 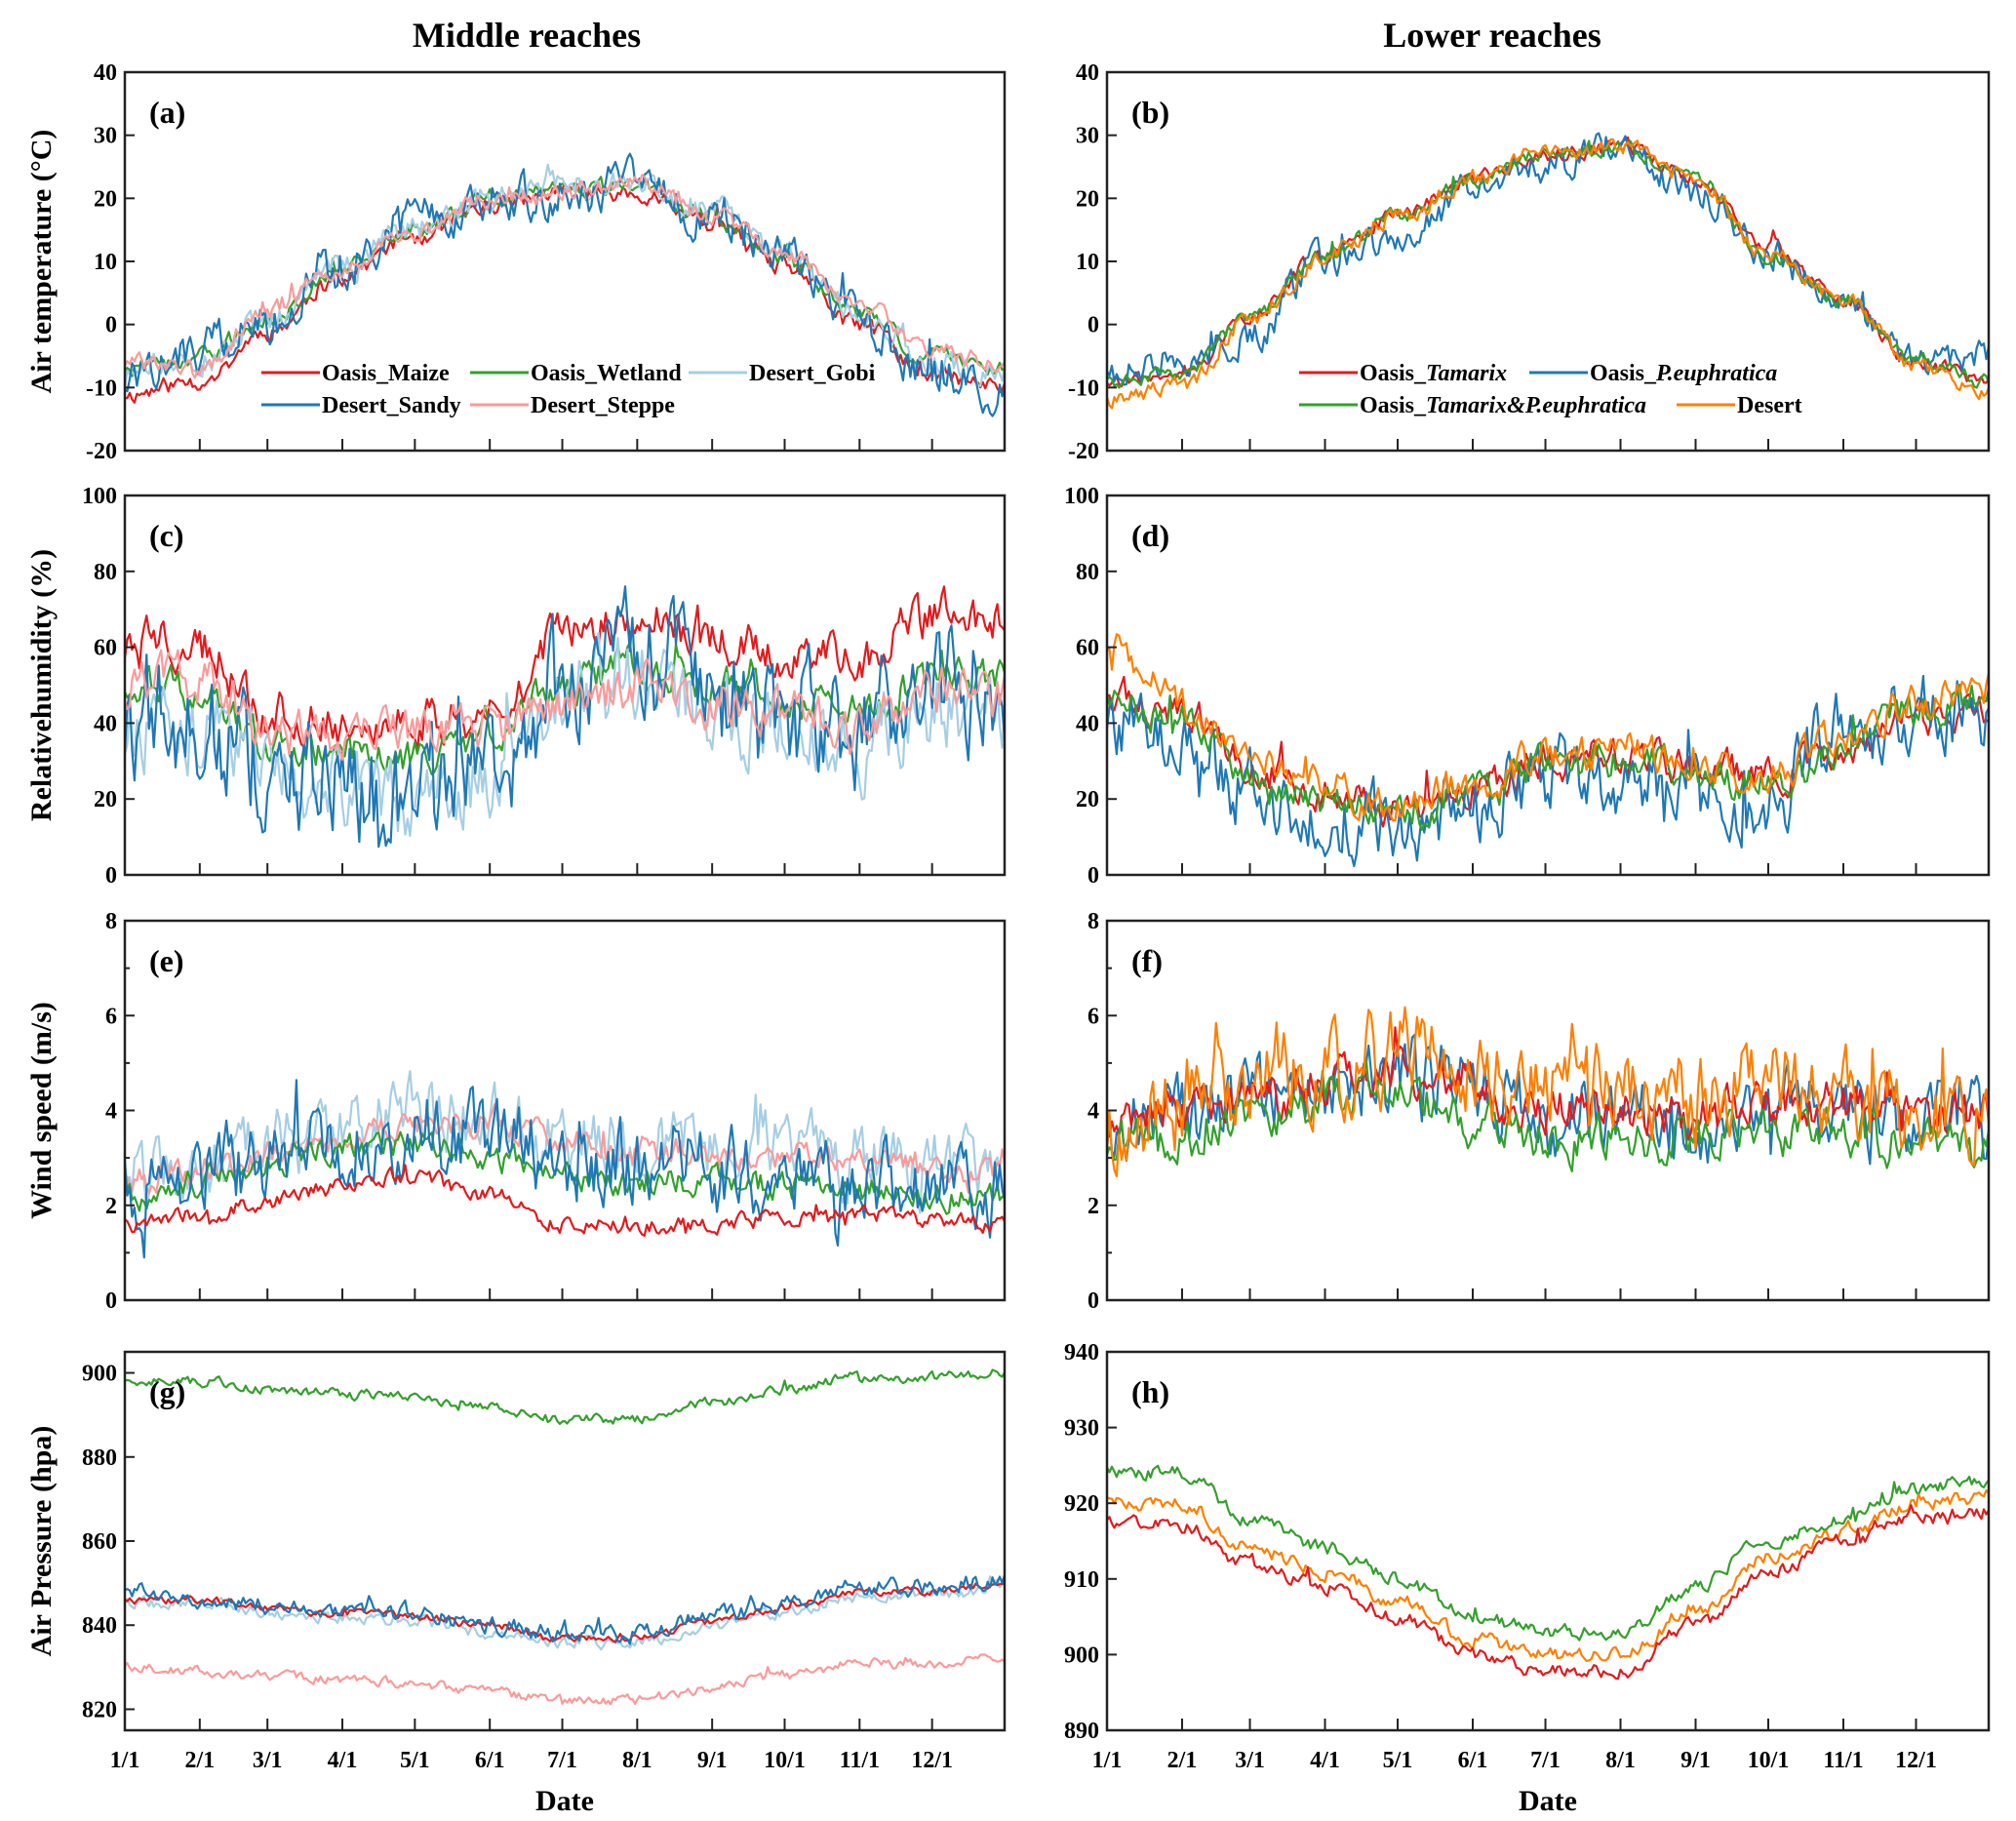 I want to click on x-tick-label: 10/1, so click(x=785, y=1761).